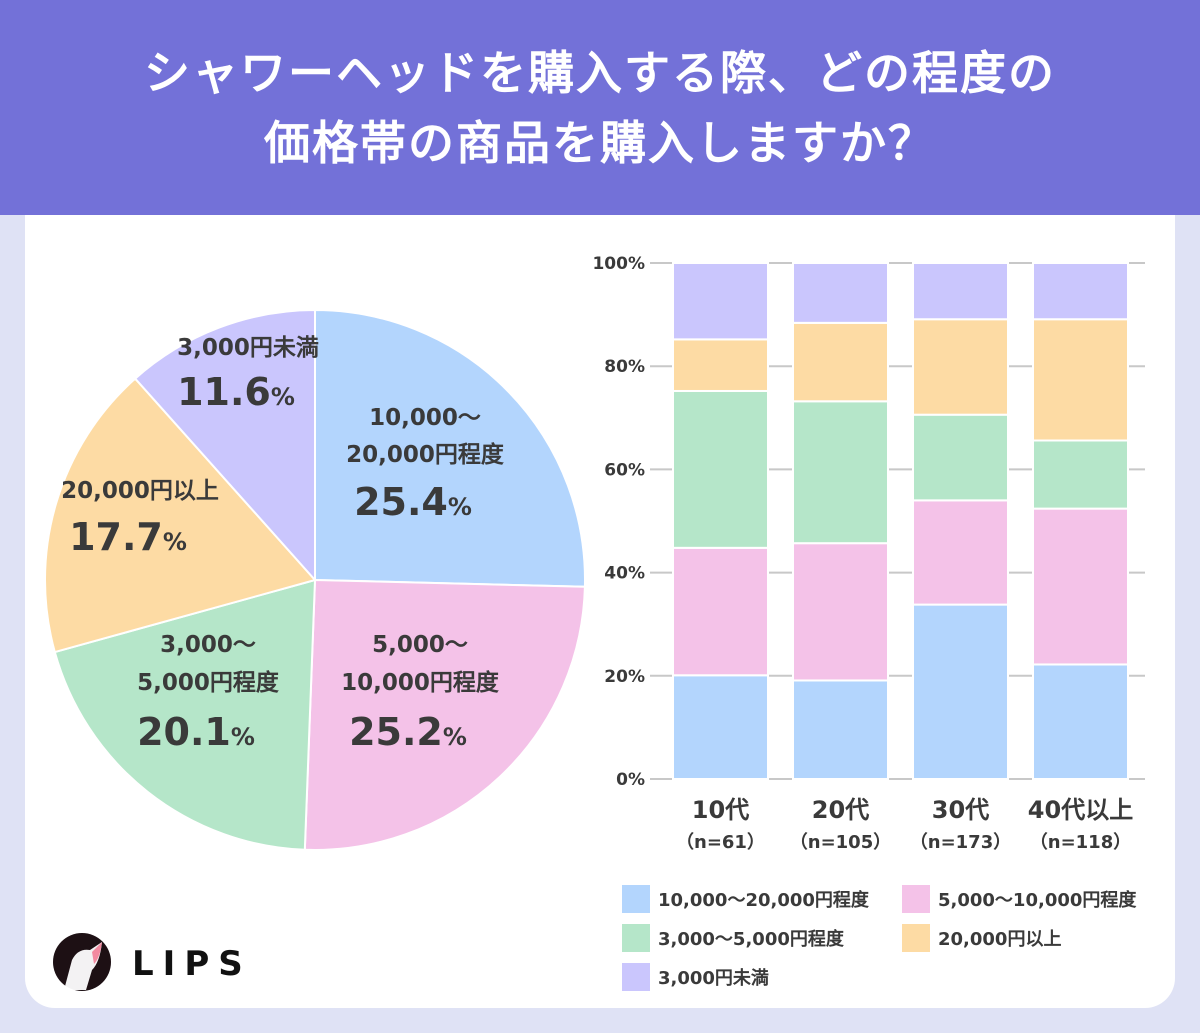 The width and height of the screenshot is (1200, 1033). What do you see at coordinates (624, 470) in the screenshot?
I see `y-tick-label: 60%` at bounding box center [624, 470].